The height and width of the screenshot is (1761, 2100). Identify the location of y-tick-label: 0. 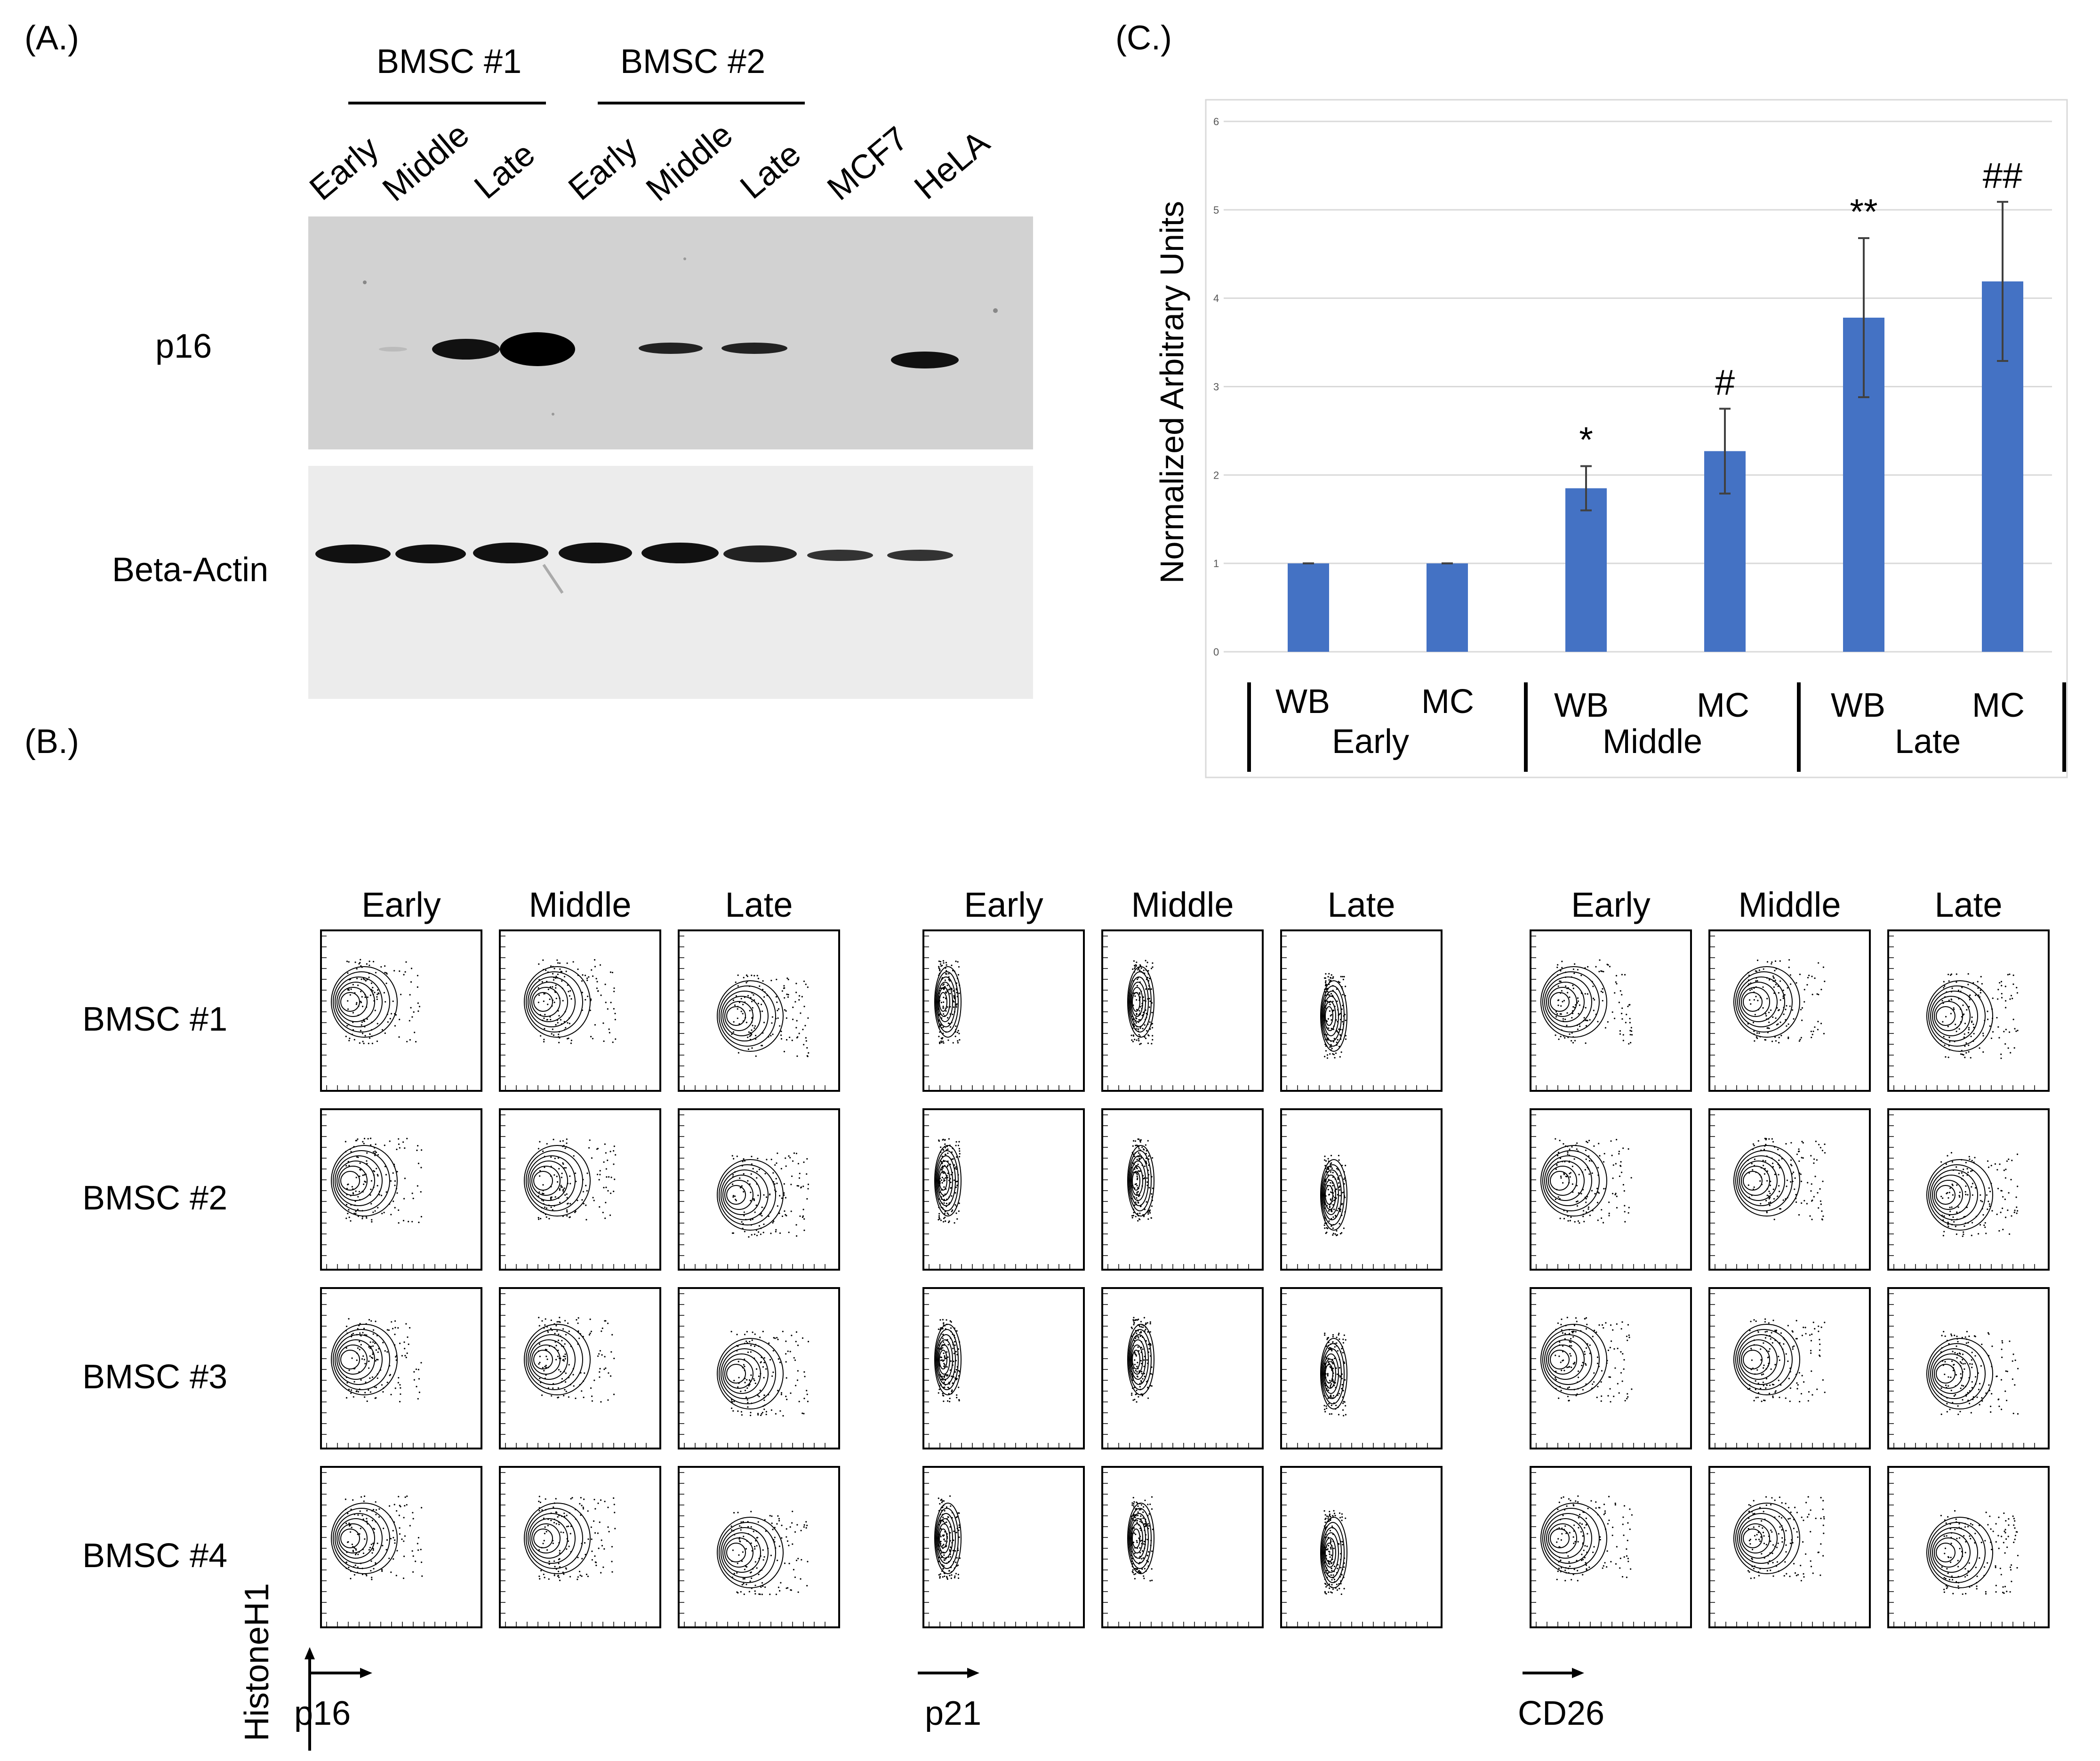
(1216, 652).